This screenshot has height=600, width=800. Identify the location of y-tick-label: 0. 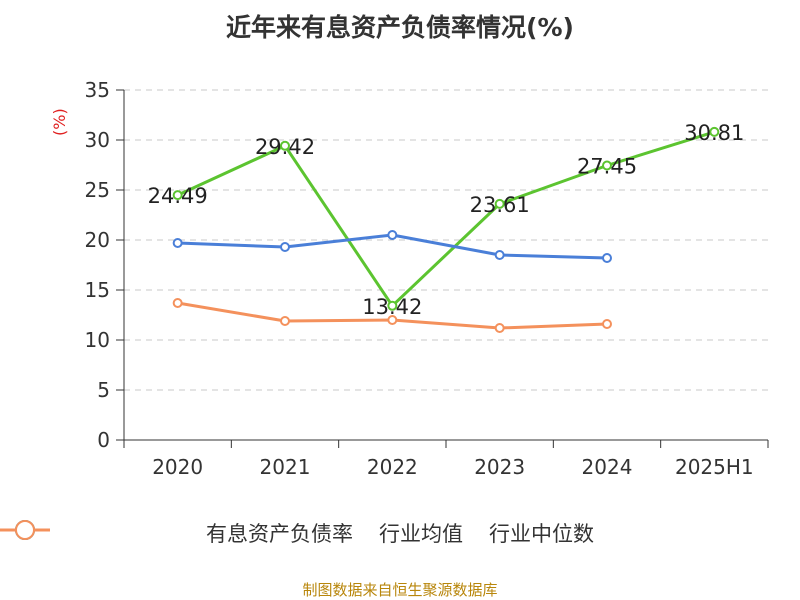
(103, 440).